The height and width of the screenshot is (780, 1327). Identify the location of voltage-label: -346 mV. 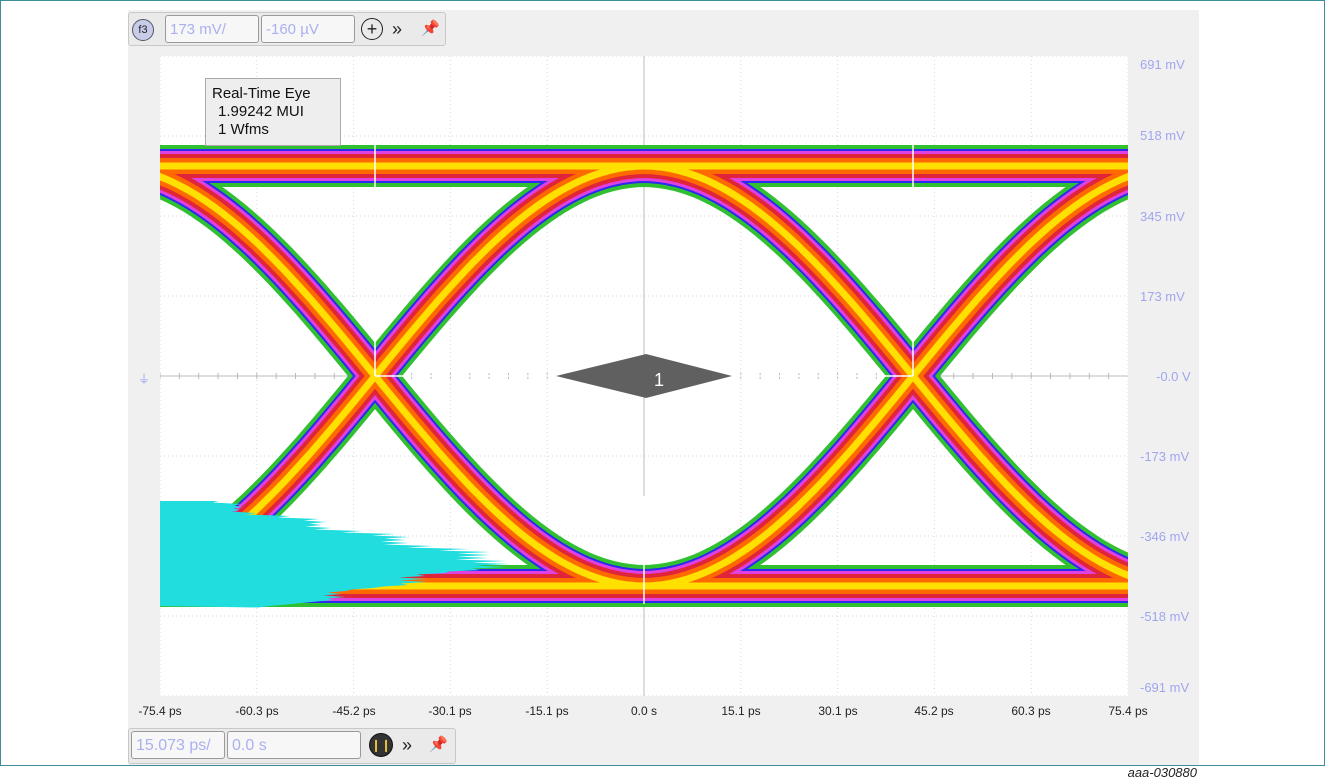
(1165, 536).